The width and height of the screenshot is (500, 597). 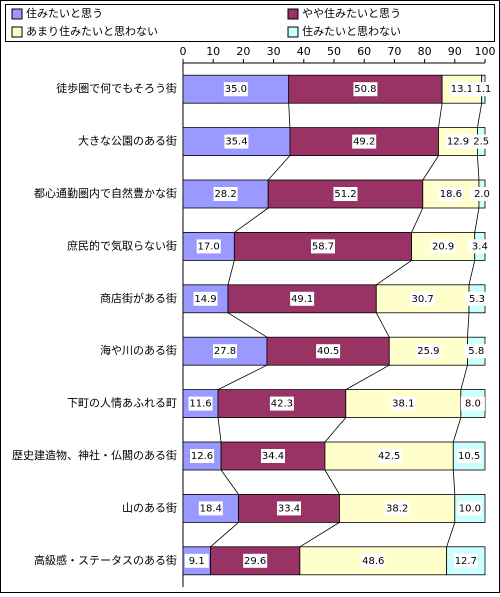 What do you see at coordinates (302, 299) in the screenshot?
I see `value-label: 49.1` at bounding box center [302, 299].